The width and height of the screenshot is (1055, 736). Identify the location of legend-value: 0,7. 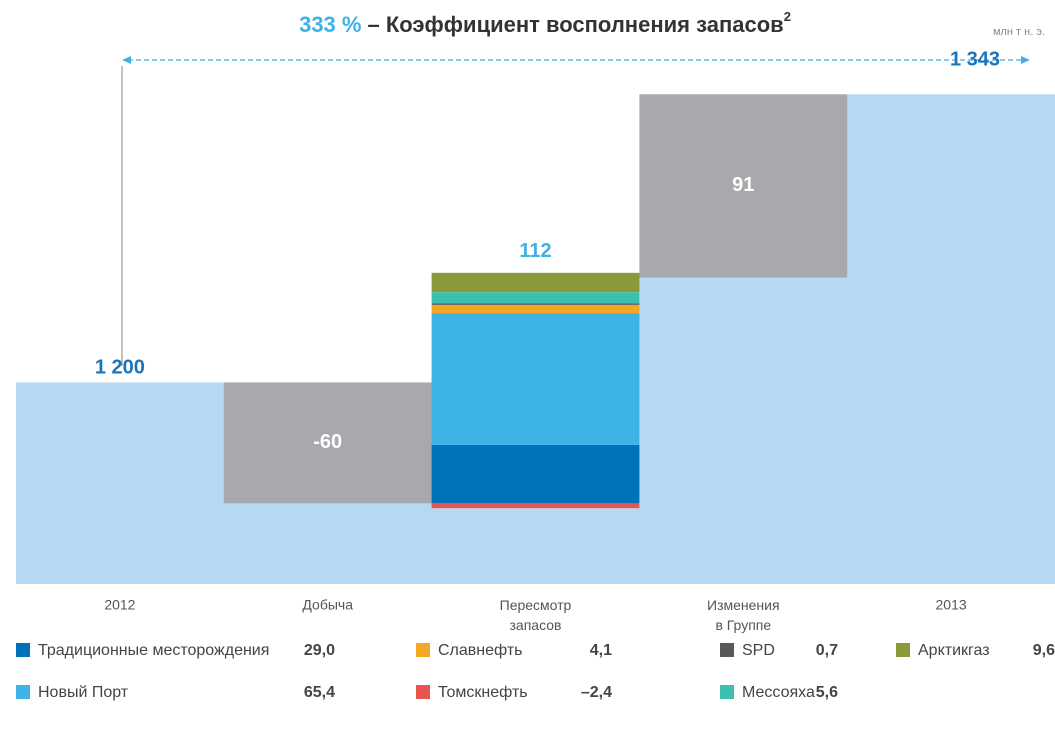
(827, 650).